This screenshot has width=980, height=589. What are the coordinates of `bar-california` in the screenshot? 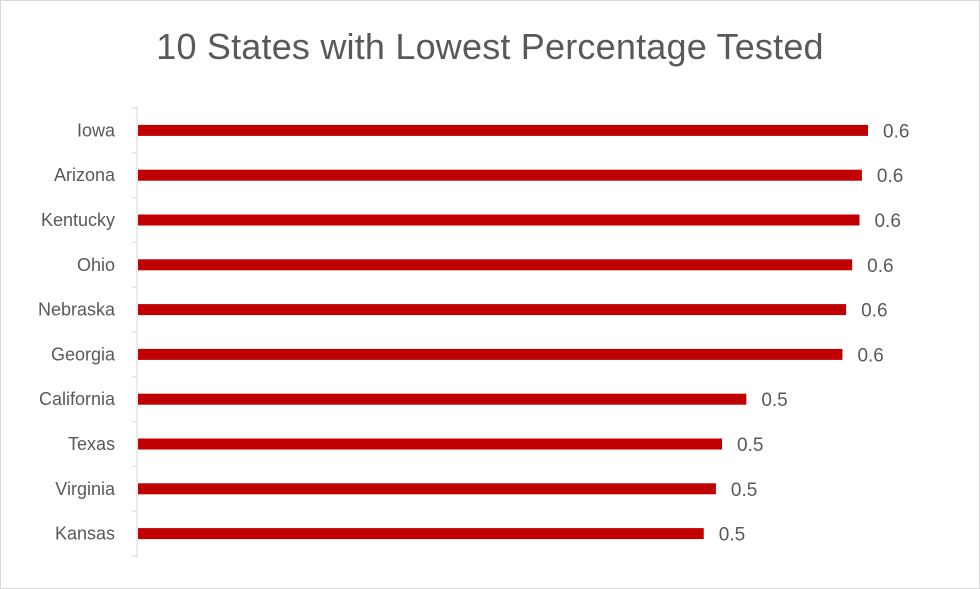 It's located at (442, 399).